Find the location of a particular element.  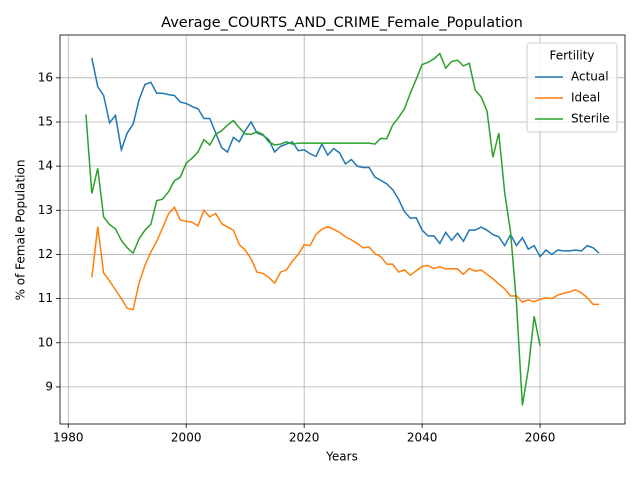

y-tick-label: 16 is located at coordinates (45, 77).